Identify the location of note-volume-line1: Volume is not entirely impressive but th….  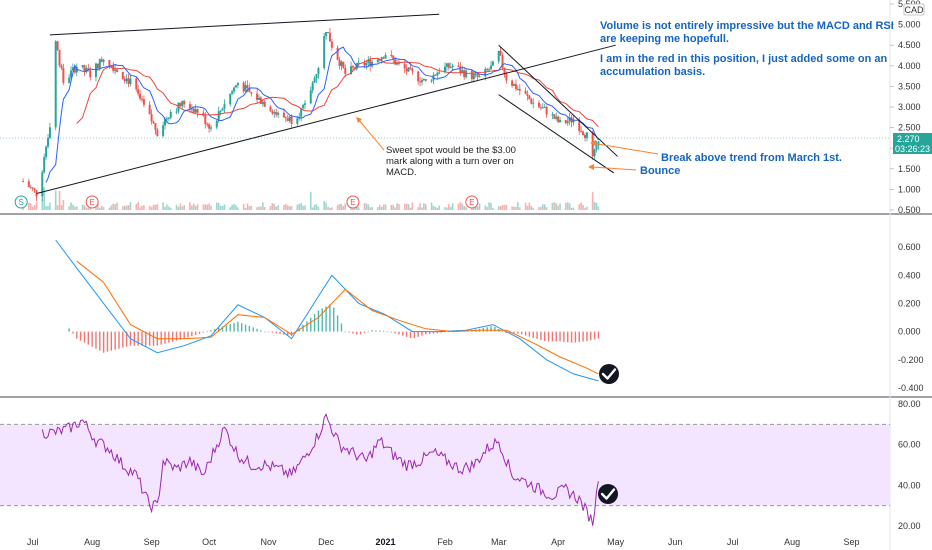
(747, 26).